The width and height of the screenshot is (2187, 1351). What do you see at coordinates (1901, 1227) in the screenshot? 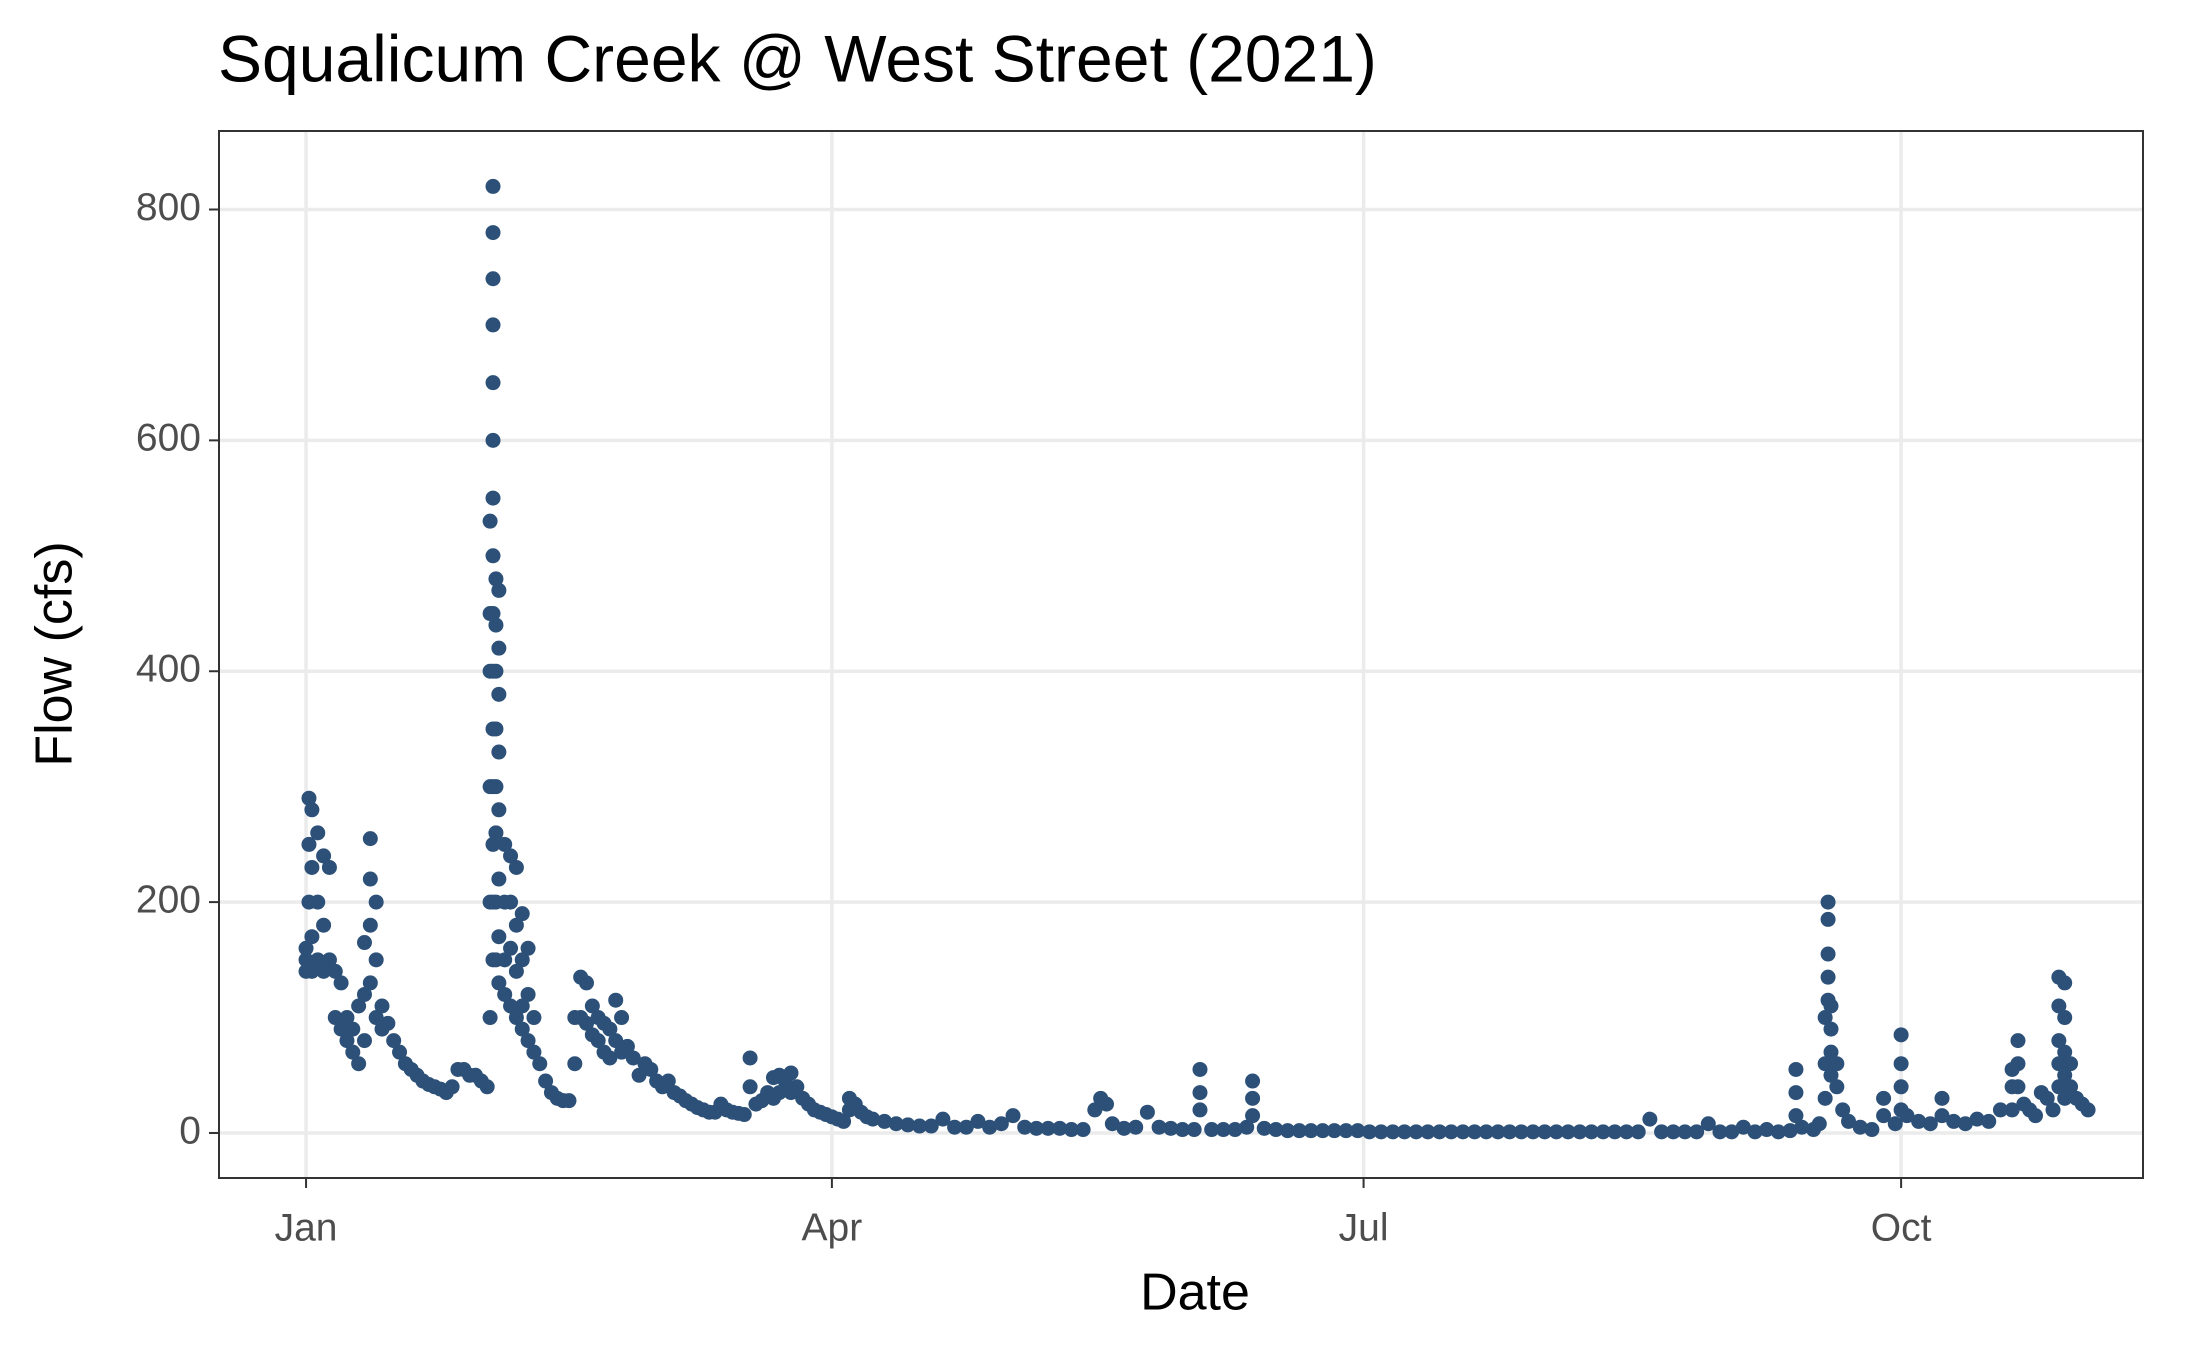
I see `x-tick-label: Oct` at bounding box center [1901, 1227].